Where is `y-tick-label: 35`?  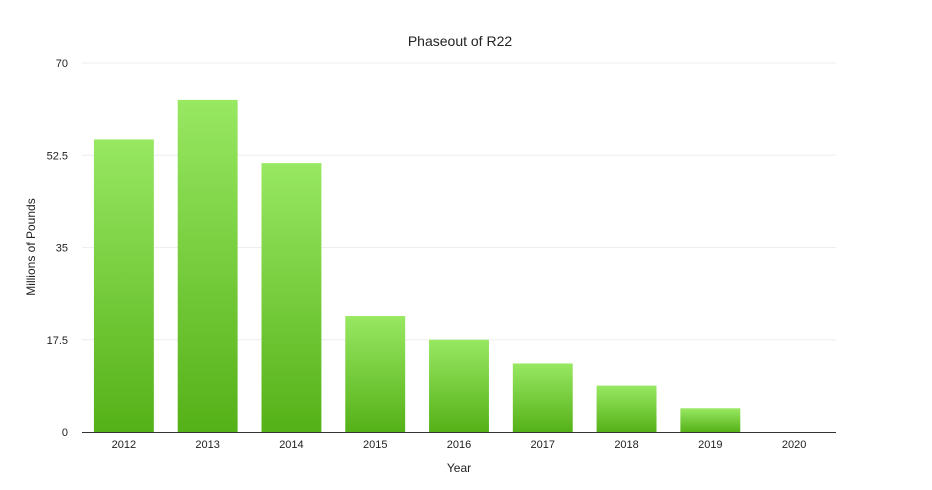 y-tick-label: 35 is located at coordinates (62, 249).